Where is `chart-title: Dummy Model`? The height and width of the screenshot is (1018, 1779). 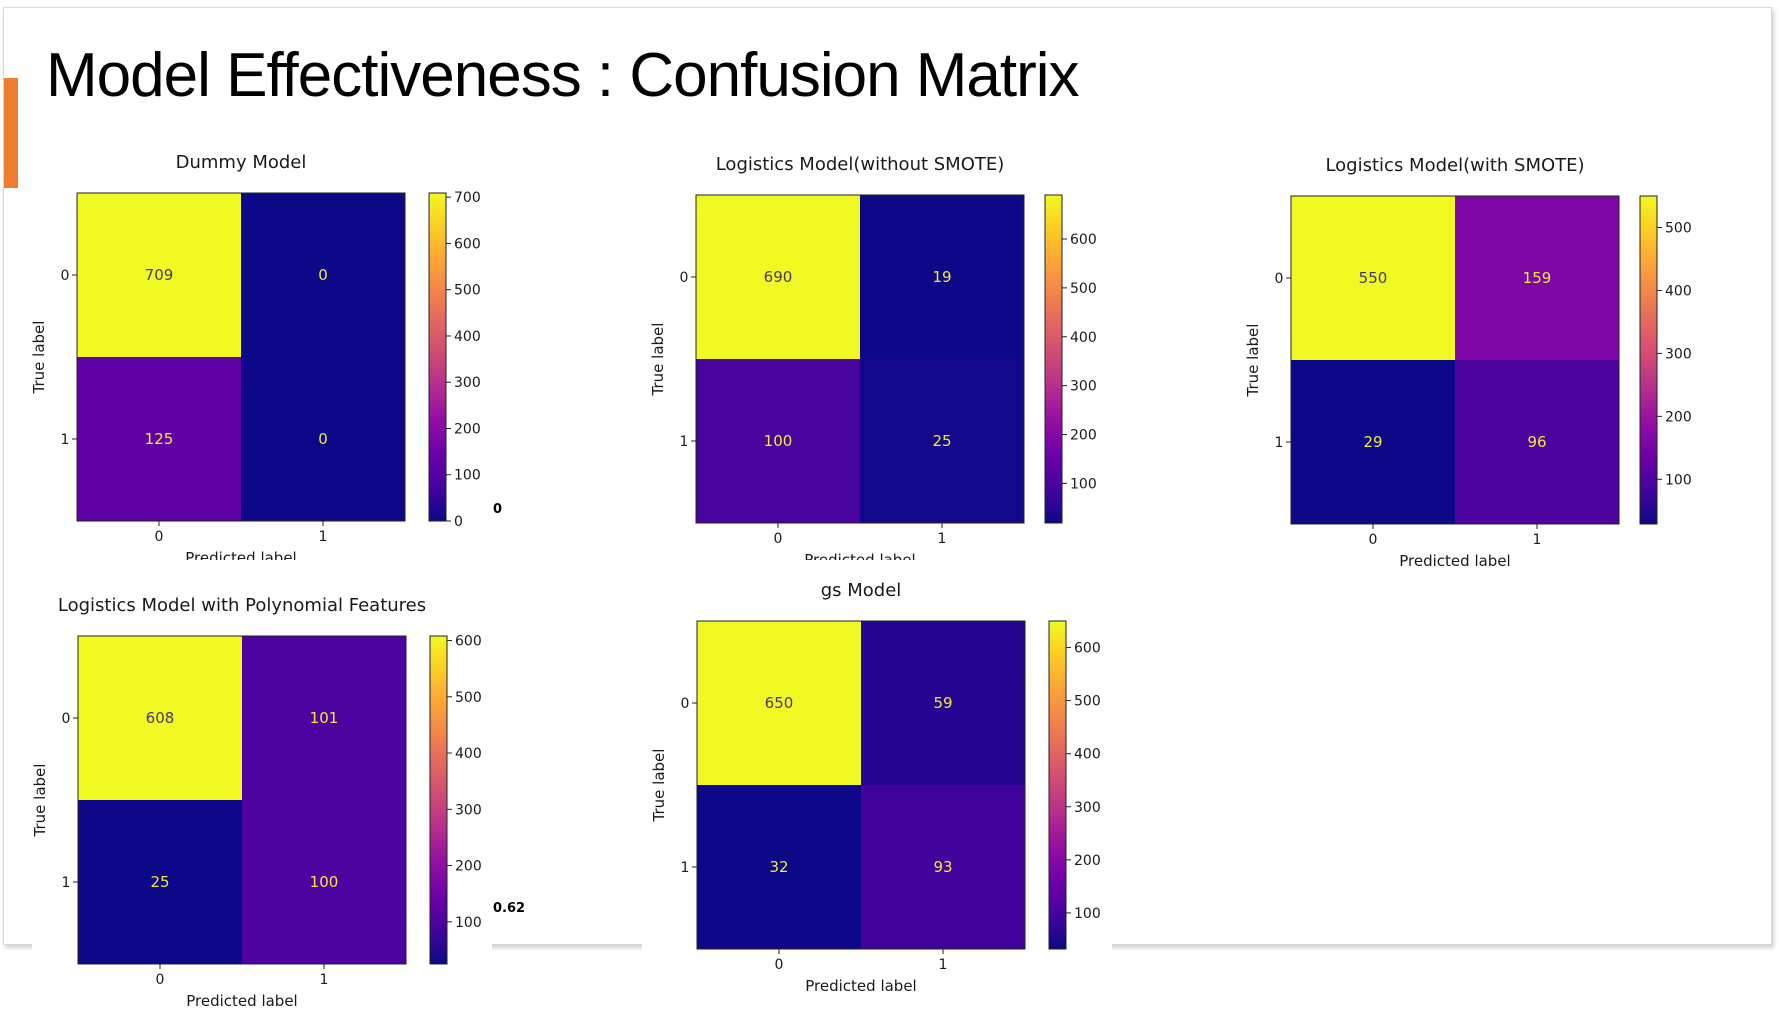 chart-title: Dummy Model is located at coordinates (241, 162).